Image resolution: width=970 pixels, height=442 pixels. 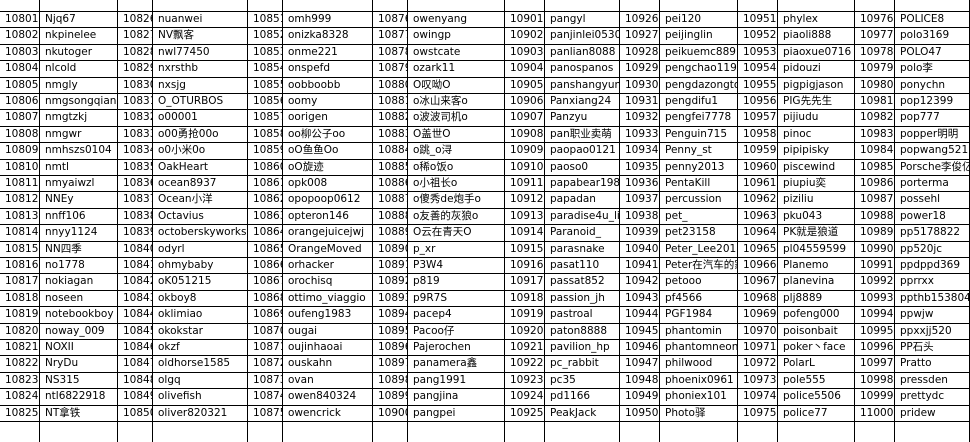 I want to click on cell: 10860, so click(x=265, y=167).